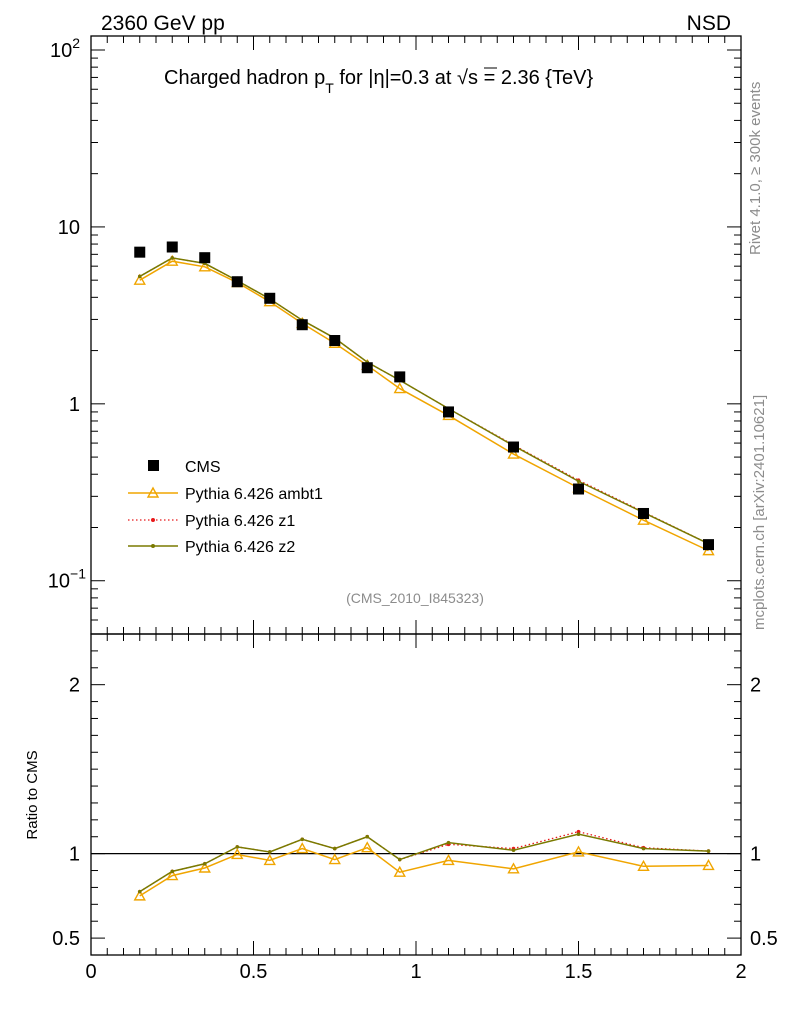 The height and width of the screenshot is (1024, 786). Describe the element at coordinates (153, 465) in the screenshot. I see `legend-marker-cms` at that location.